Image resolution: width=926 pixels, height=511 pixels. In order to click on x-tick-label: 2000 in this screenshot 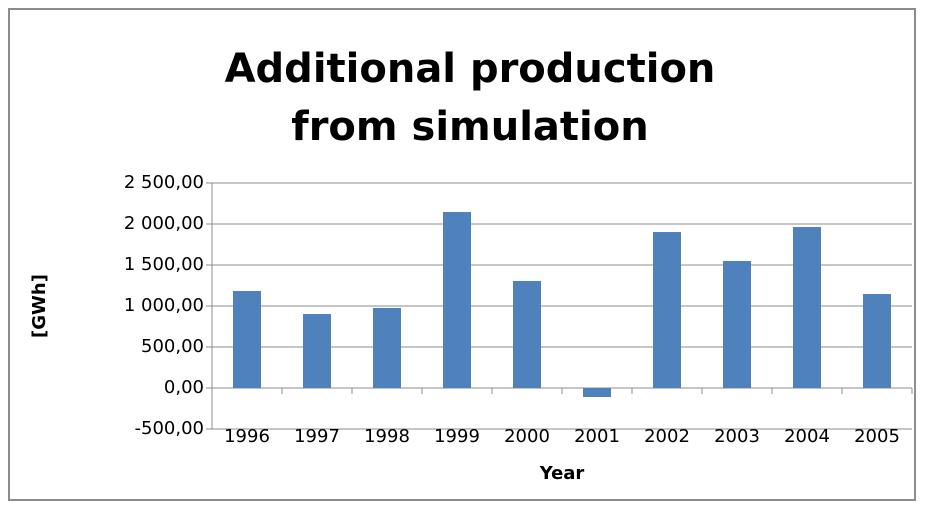, I will do `click(527, 436)`.